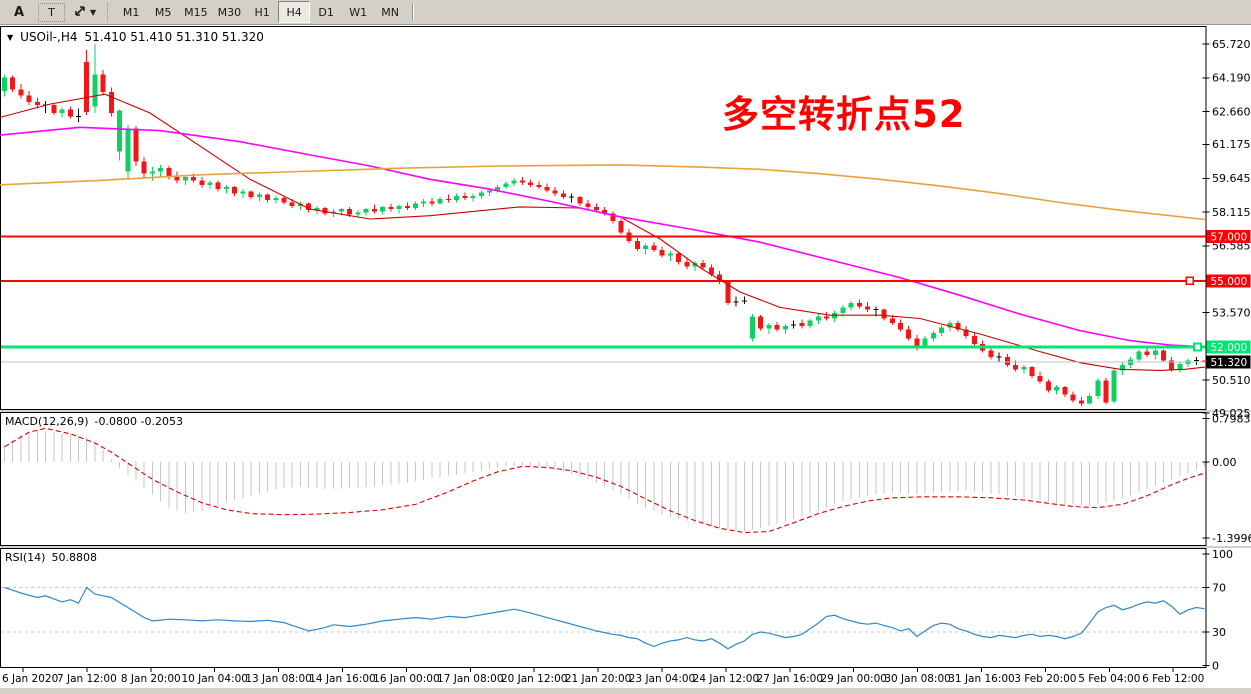 The width and height of the screenshot is (1251, 694). What do you see at coordinates (214, 679) in the screenshot?
I see `svg-text: 10 Jan 04:00` at bounding box center [214, 679].